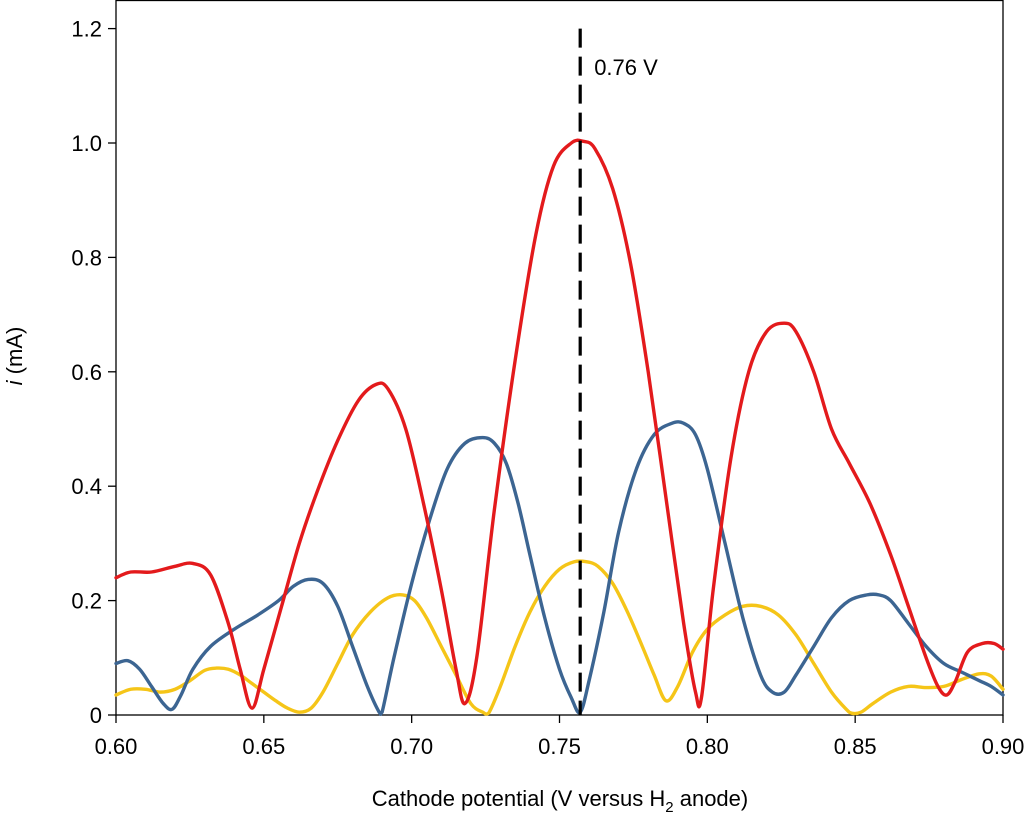  What do you see at coordinates (618, 371) in the screenshot?
I see `annotation-layer: 0.76 V` at bounding box center [618, 371].